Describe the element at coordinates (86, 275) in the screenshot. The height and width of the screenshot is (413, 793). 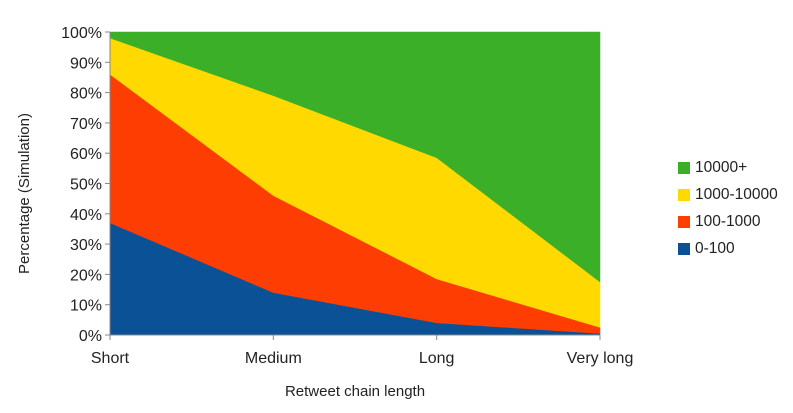
I see `y-tick-label: 20%` at that location.